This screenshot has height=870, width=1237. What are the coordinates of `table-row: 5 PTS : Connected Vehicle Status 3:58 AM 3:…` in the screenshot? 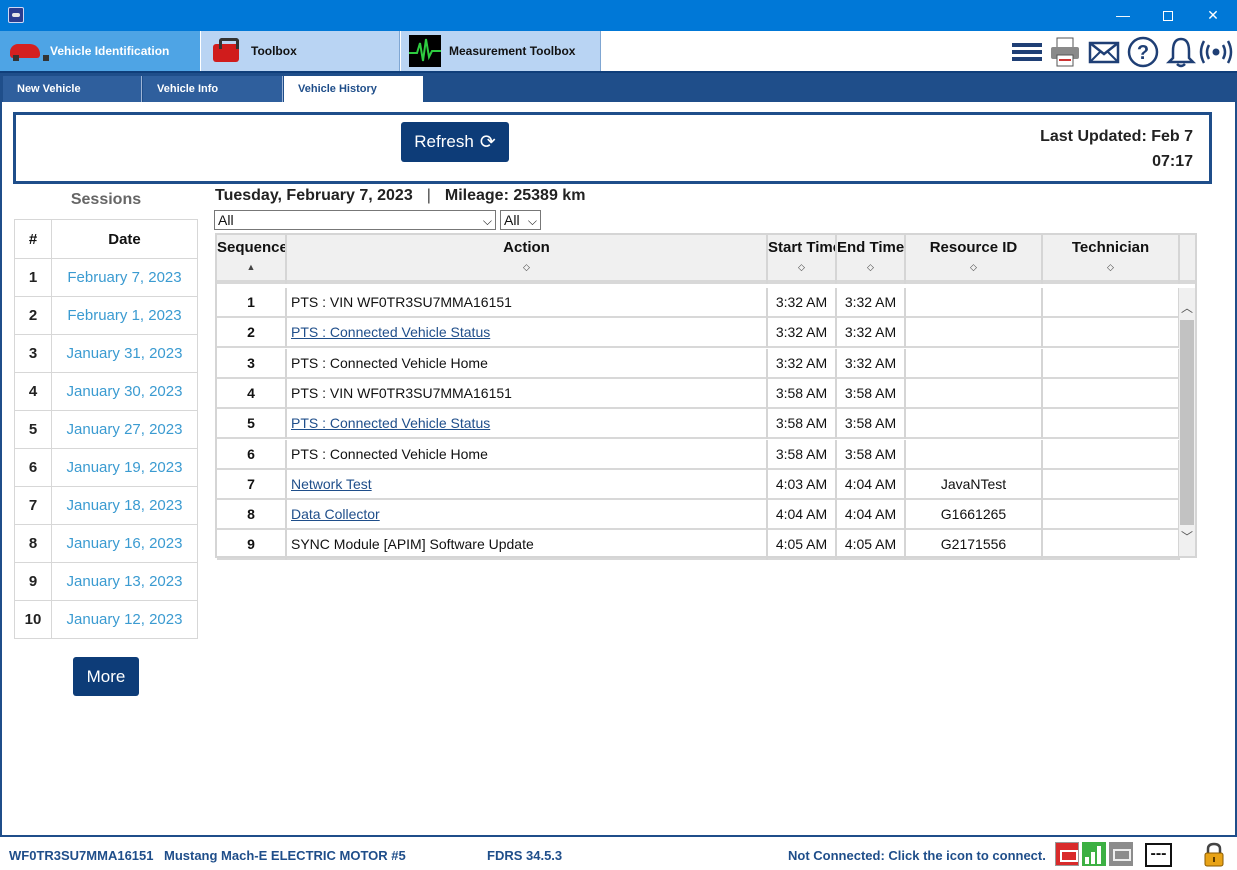 It's located at (698, 424).